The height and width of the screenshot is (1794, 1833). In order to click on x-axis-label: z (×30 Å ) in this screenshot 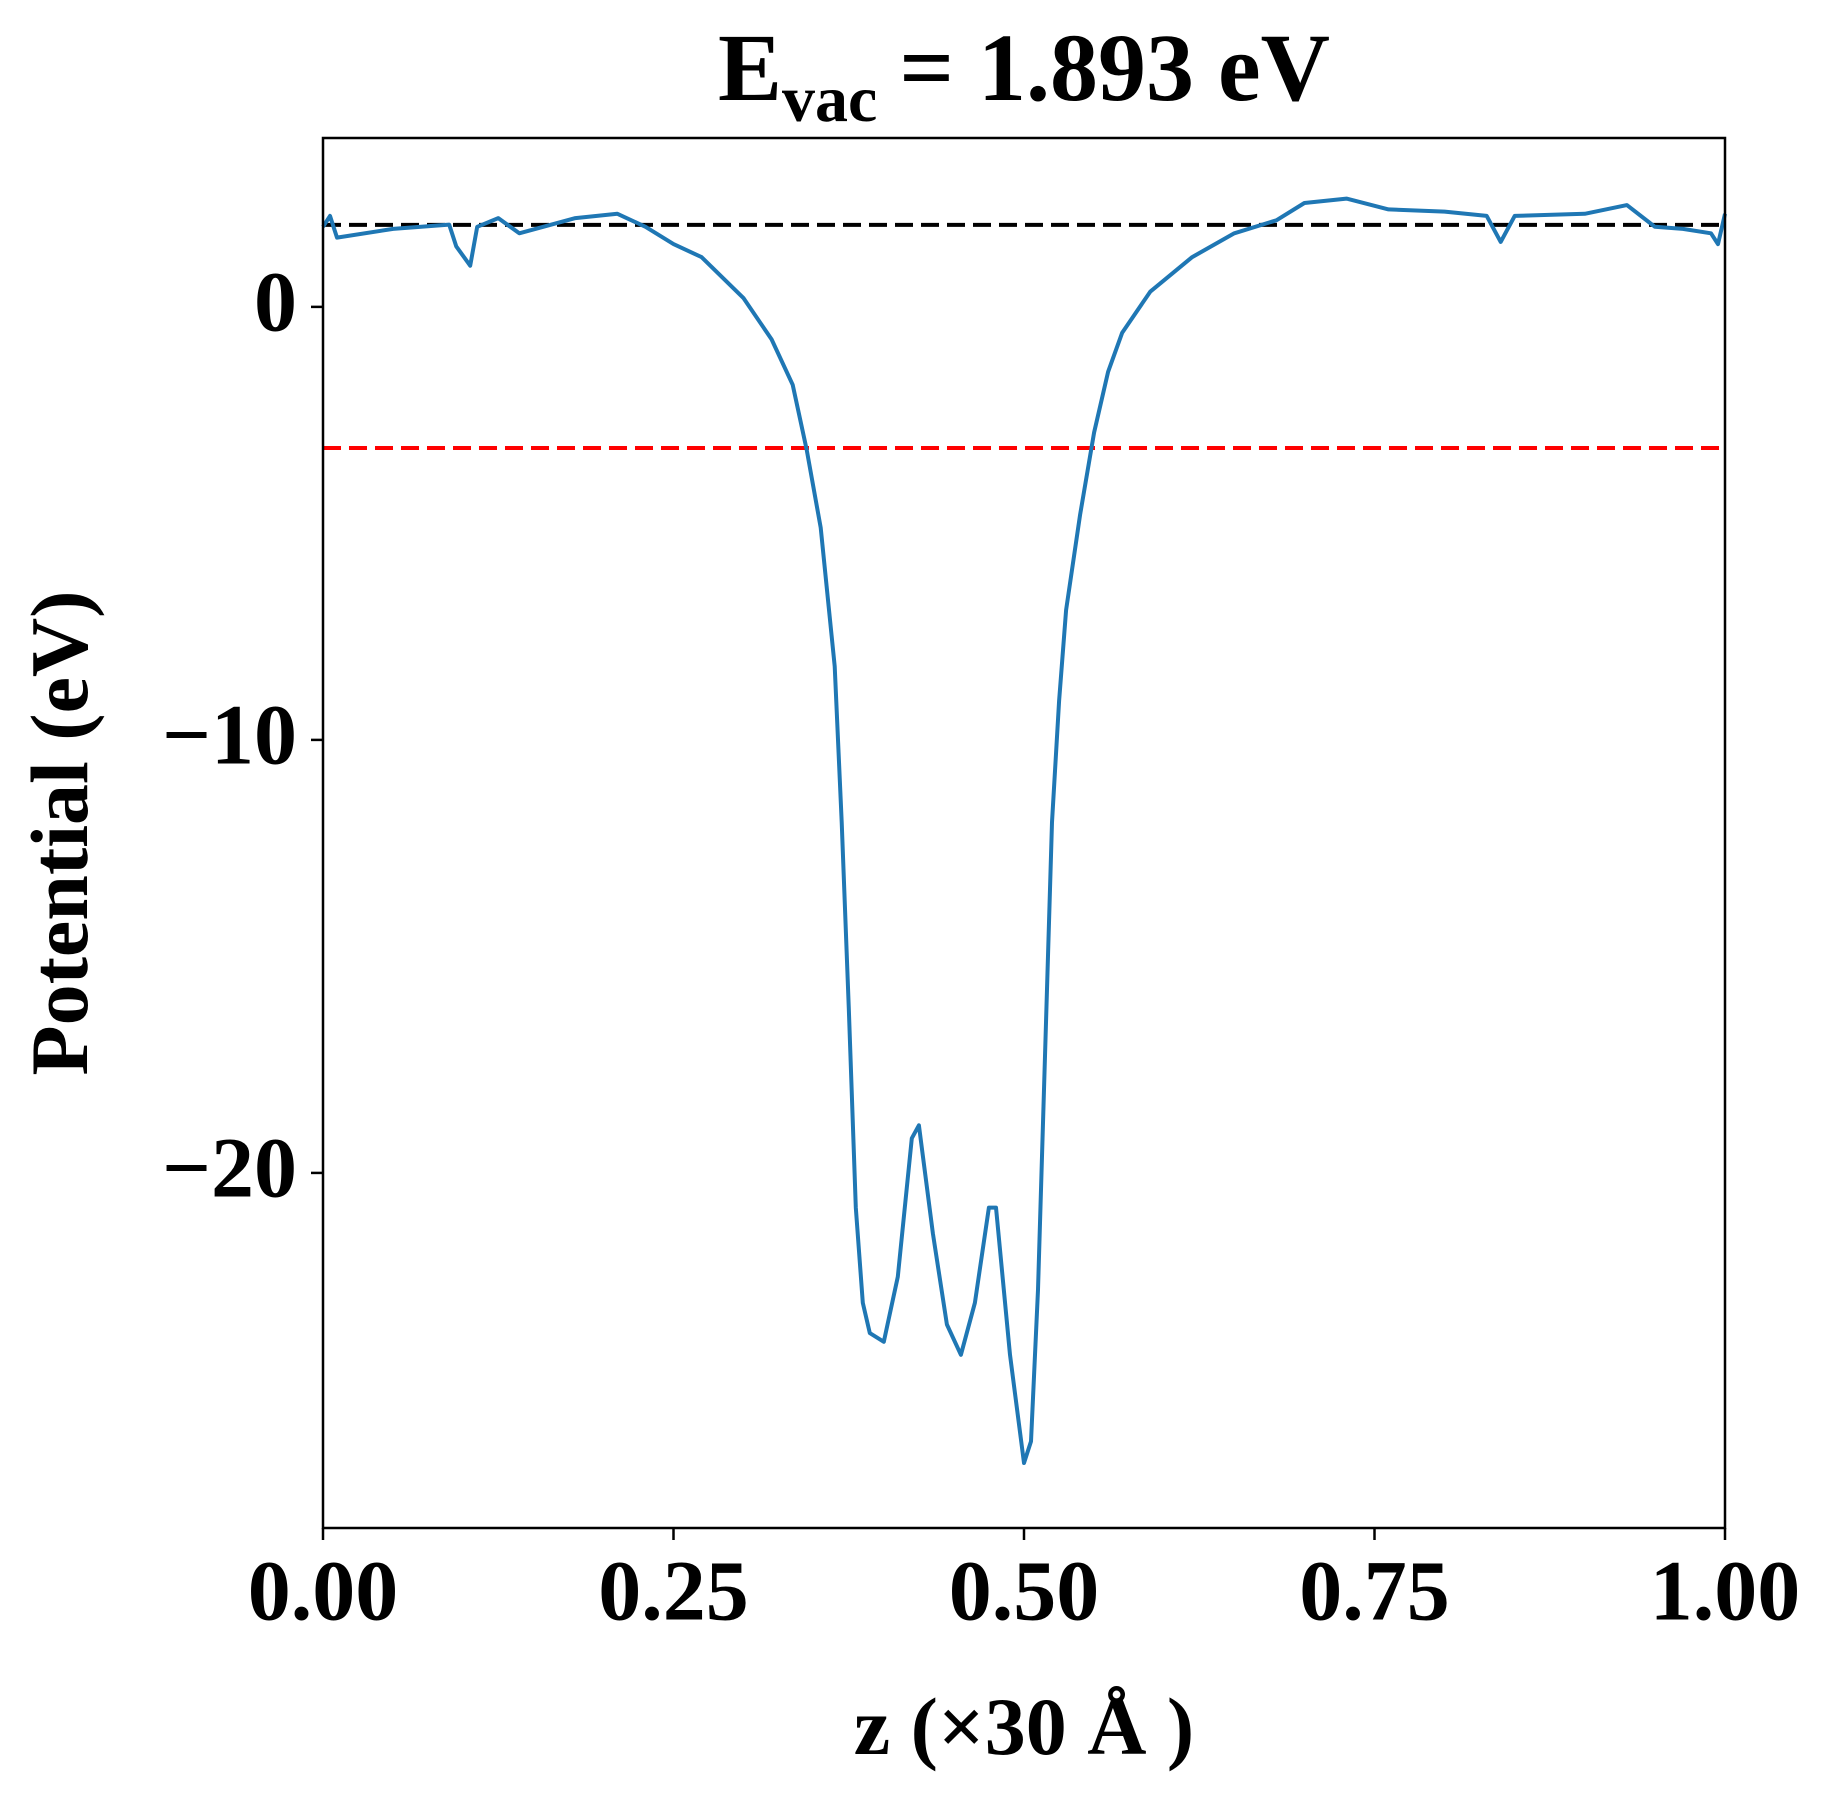, I will do `click(1024, 1726)`.